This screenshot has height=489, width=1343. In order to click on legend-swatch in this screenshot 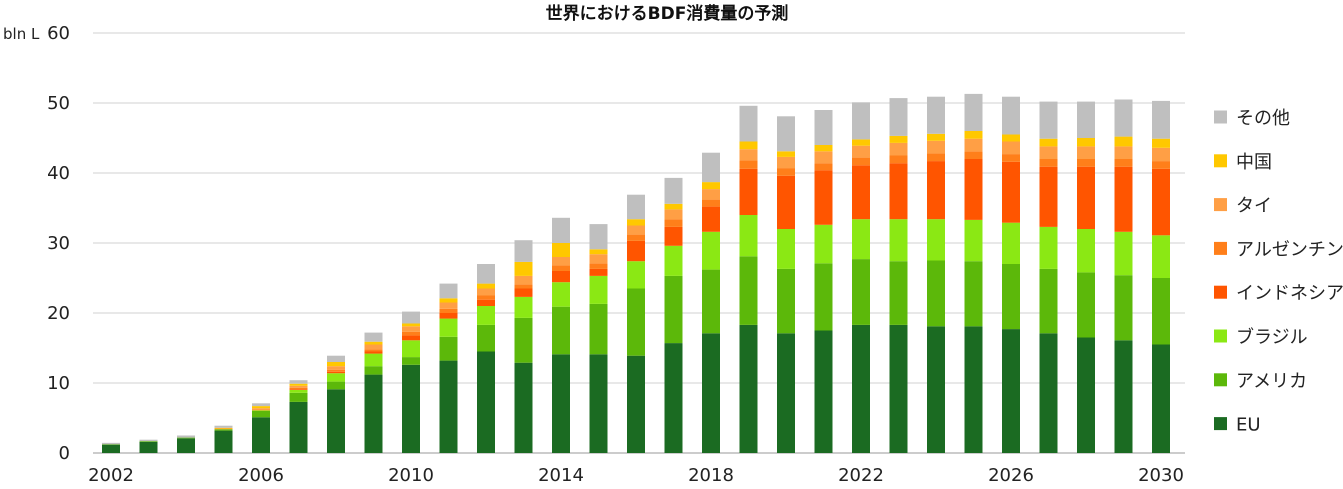, I will do `click(1220, 380)`.